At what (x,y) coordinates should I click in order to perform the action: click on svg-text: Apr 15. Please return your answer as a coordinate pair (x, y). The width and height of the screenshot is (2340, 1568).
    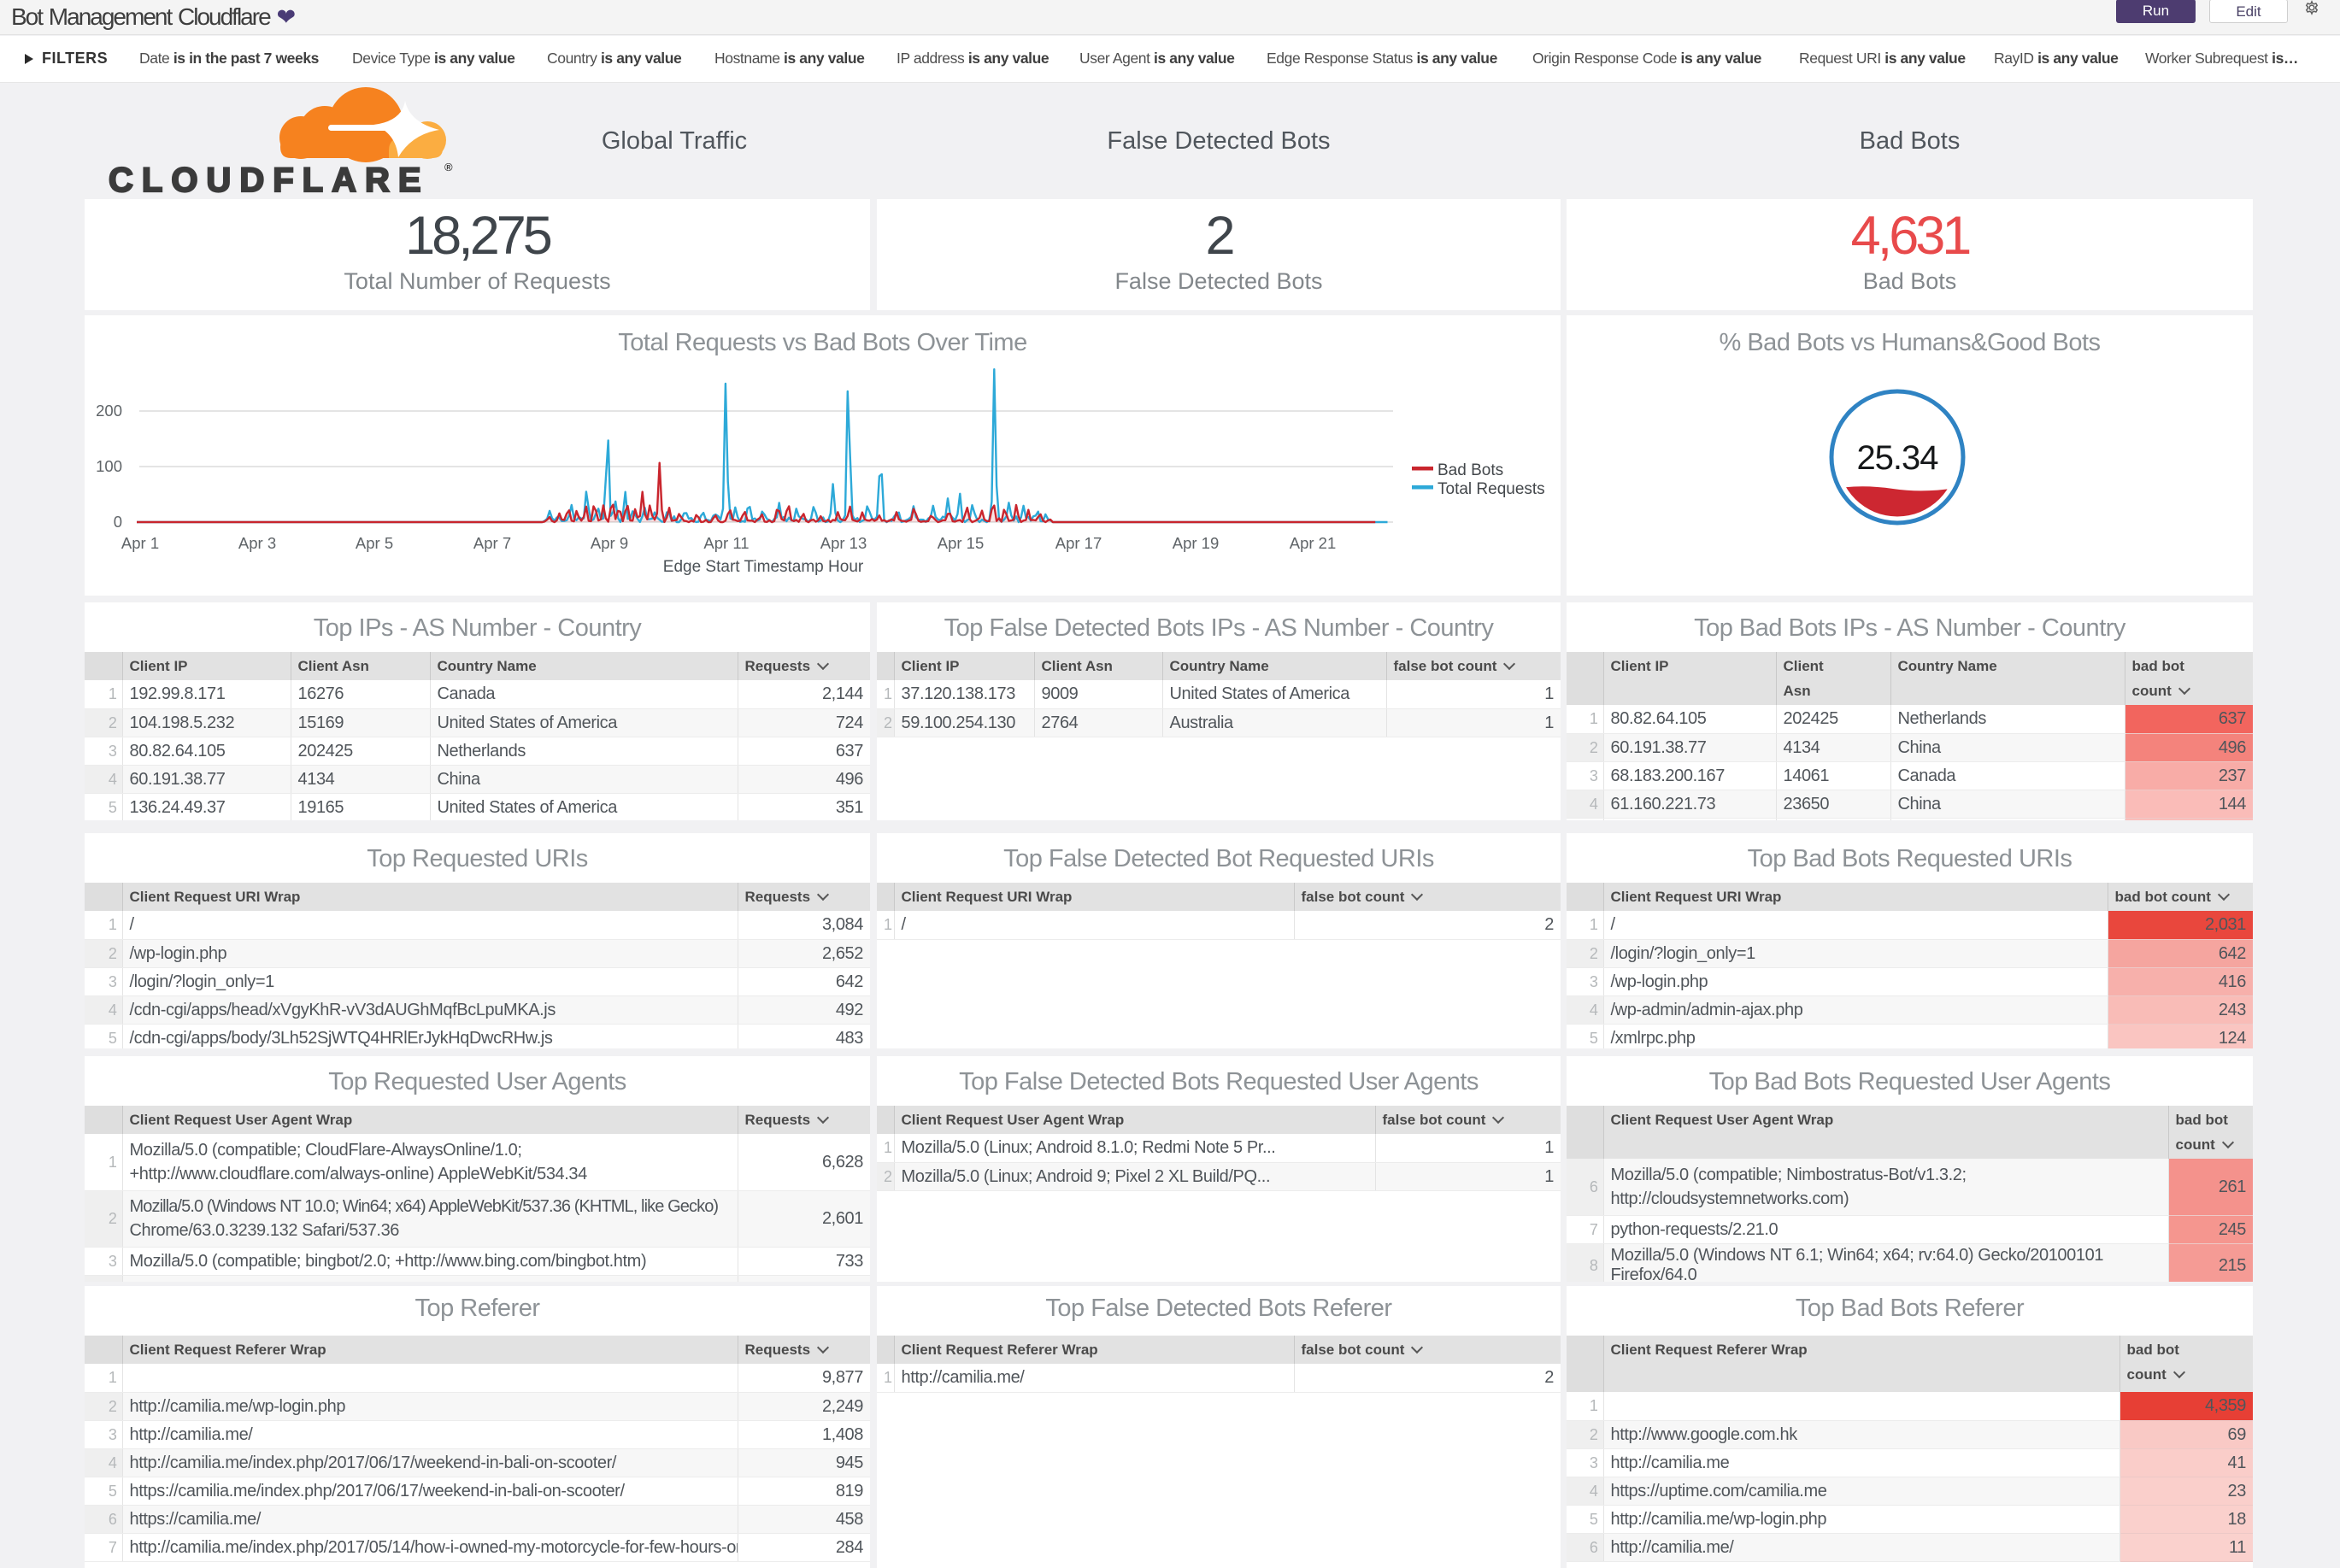
    Looking at the image, I should click on (962, 543).